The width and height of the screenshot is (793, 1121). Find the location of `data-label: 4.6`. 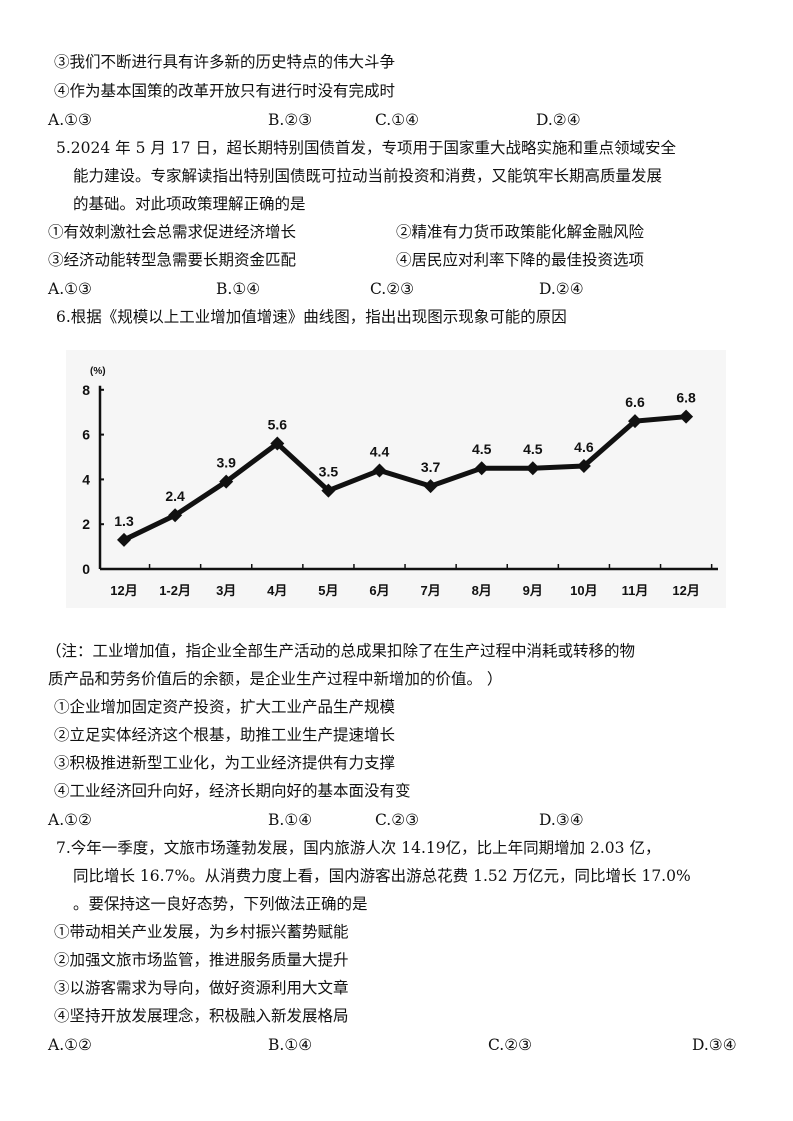

data-label: 4.6 is located at coordinates (584, 447).